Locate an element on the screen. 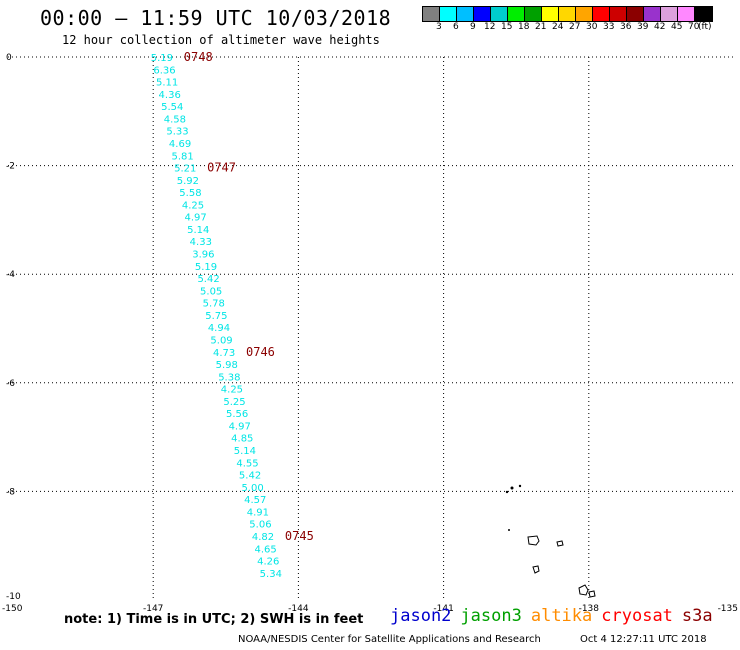 This screenshot has height=650, width=740. time-label: 0746 is located at coordinates (260, 352).